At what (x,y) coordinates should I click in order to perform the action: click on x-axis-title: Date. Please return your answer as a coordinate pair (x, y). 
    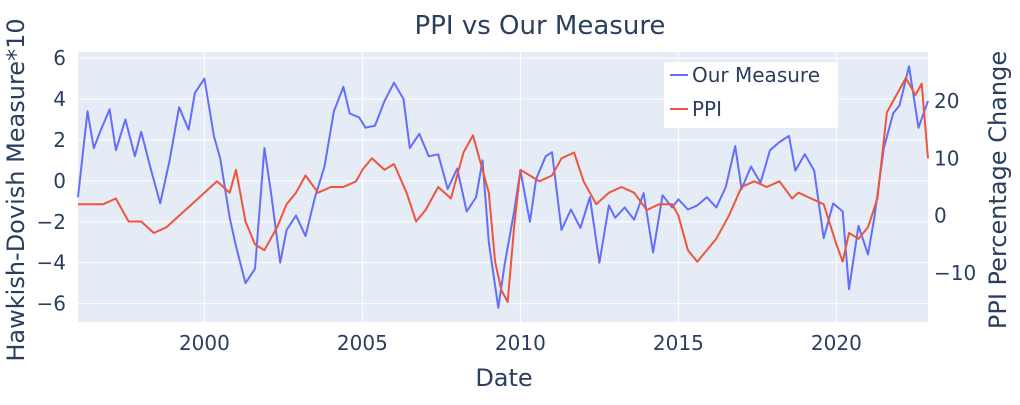
    Looking at the image, I should click on (503, 378).